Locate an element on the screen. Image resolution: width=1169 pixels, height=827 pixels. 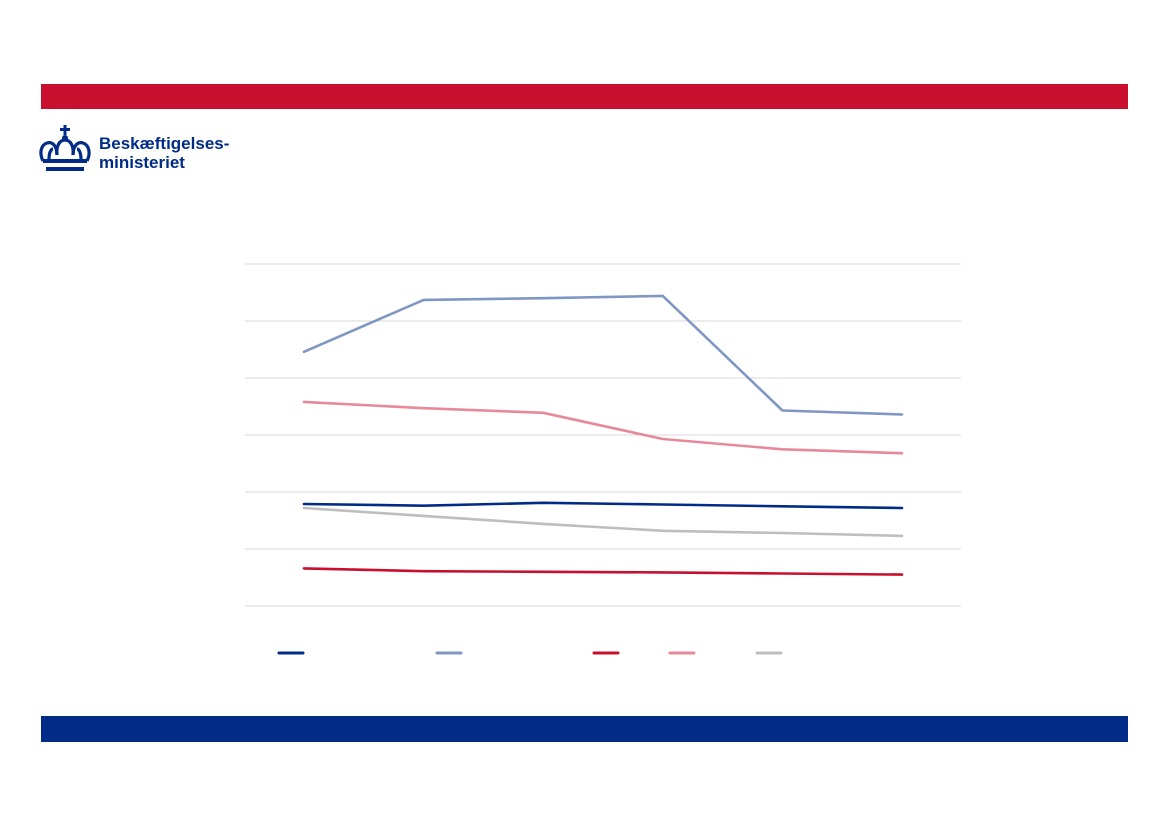
ministry-name: Beskæftigelses- ministeriet is located at coordinates (164, 153).